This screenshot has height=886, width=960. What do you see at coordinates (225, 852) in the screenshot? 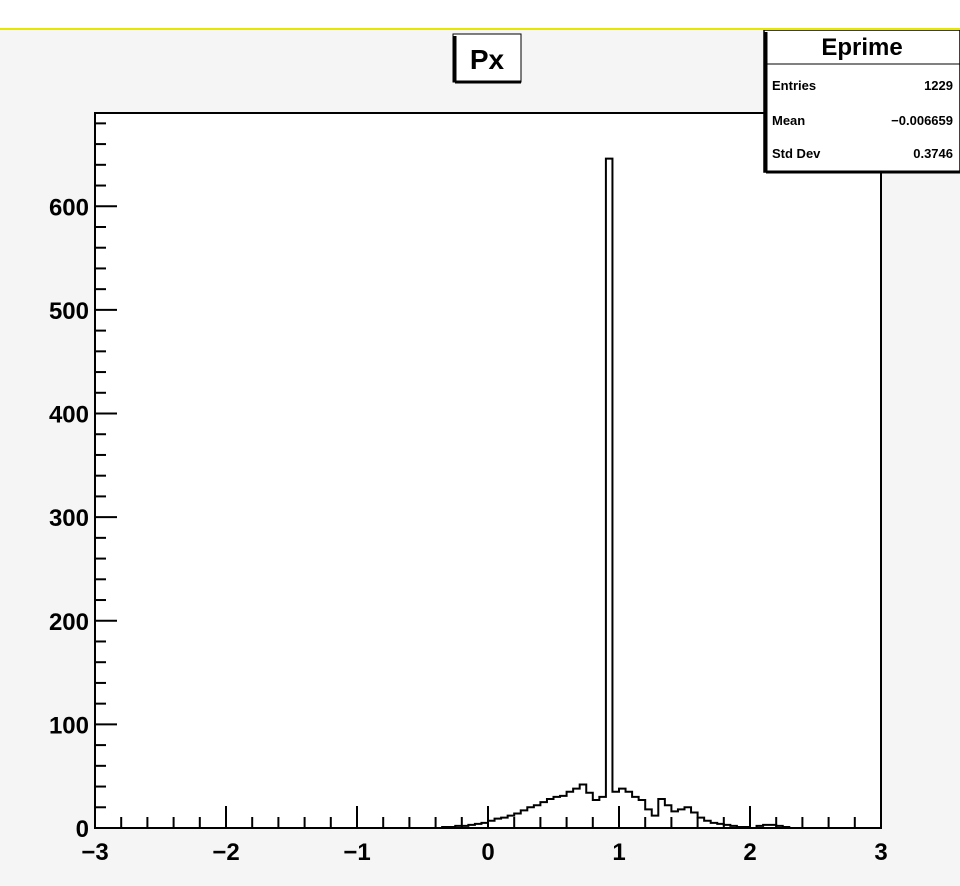
I see `x-tick-label: −2` at bounding box center [225, 852].